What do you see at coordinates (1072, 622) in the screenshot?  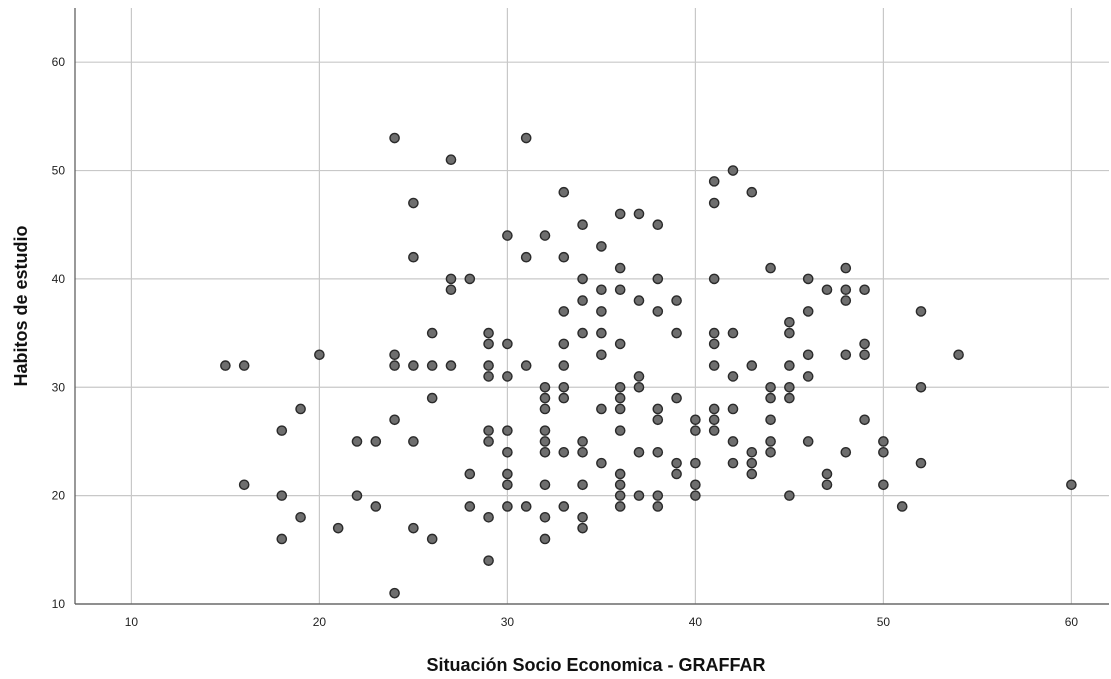 I see `x-tick-label: 60` at bounding box center [1072, 622].